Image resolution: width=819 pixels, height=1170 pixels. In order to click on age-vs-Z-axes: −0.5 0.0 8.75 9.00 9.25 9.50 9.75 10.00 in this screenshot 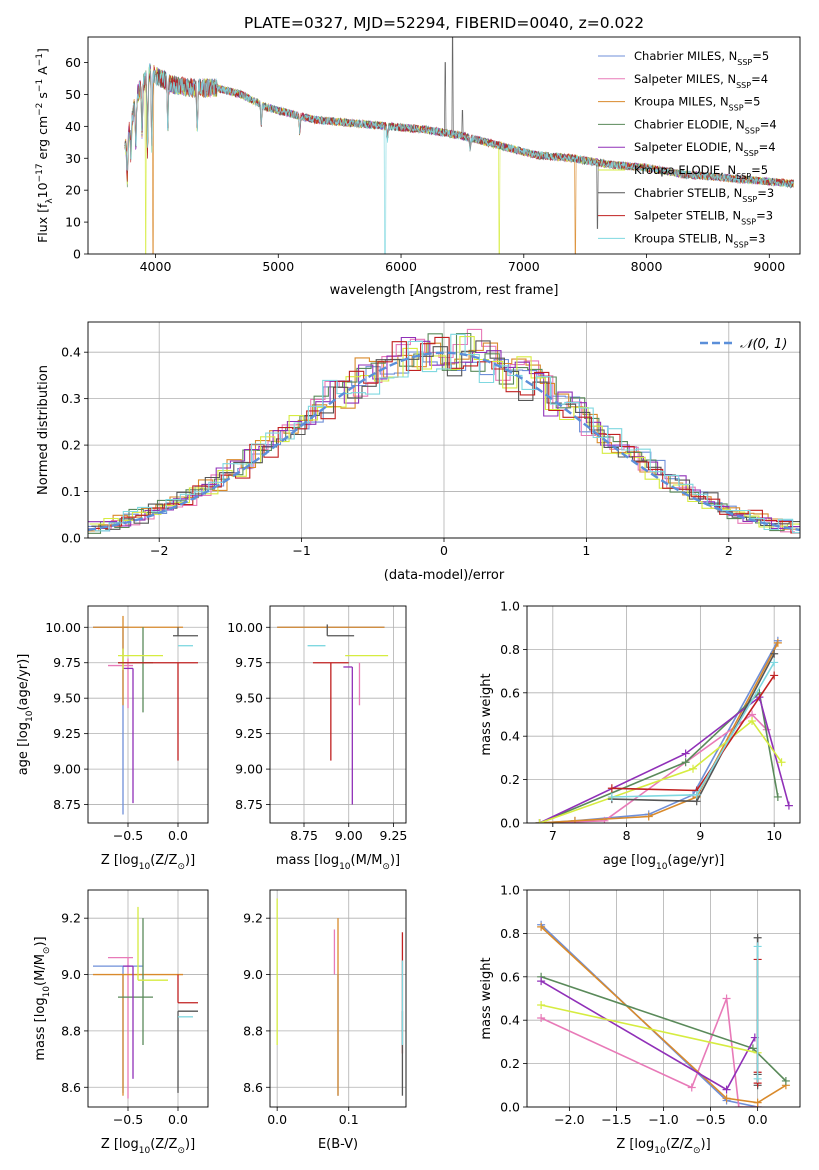, I will do `click(116, 731)`.